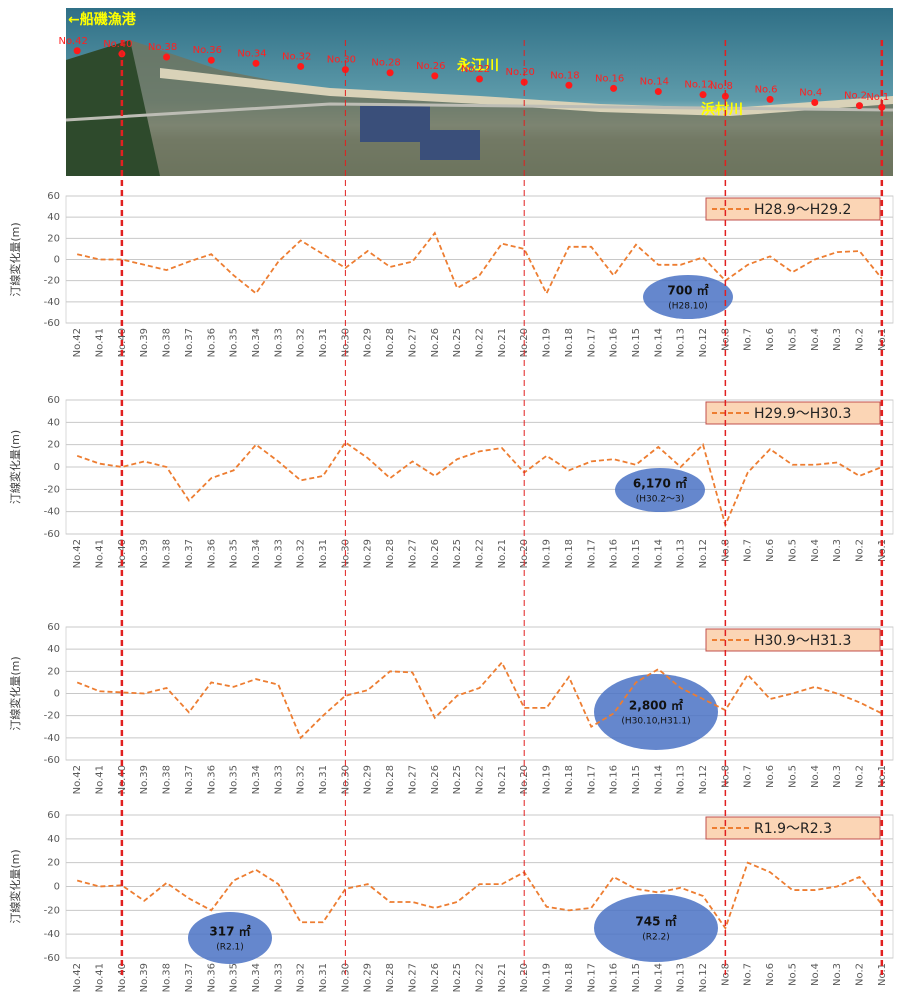  I want to click on station-label: No.20, so click(520, 72).